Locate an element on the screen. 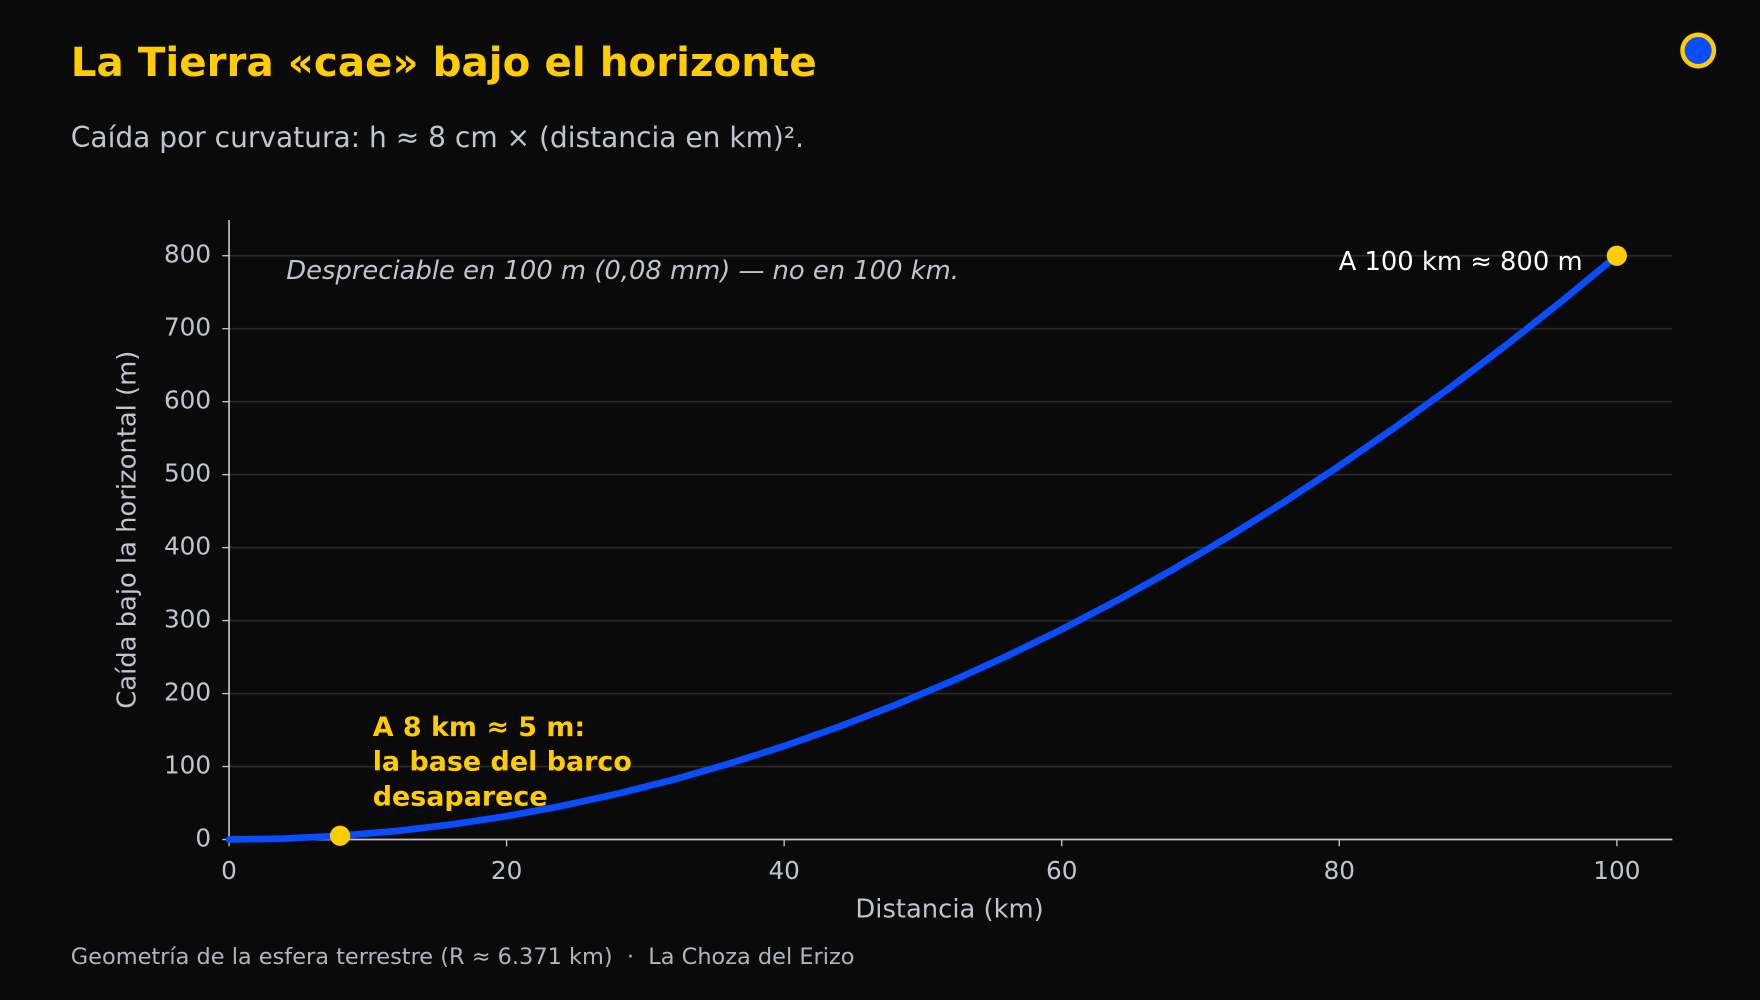 Image resolution: width=1760 pixels, height=1000 pixels. x-tick-label: 20 is located at coordinates (506, 870).